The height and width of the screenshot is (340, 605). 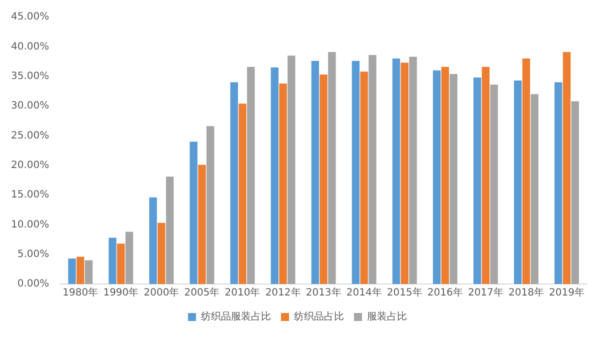 What do you see at coordinates (387, 316) in the screenshot?
I see `legend-label: 服装占比` at bounding box center [387, 316].